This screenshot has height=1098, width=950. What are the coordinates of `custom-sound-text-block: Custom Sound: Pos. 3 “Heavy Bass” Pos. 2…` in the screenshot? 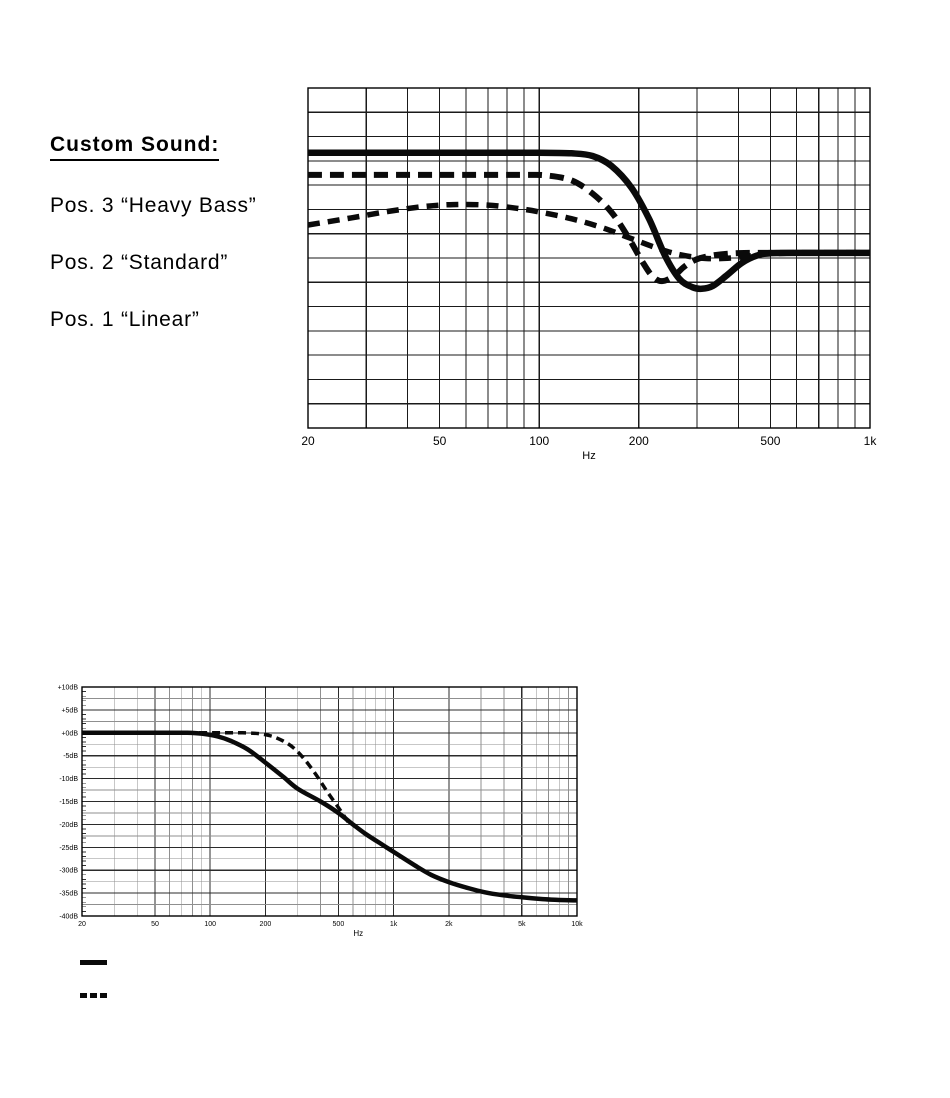 It's located at (180, 232).